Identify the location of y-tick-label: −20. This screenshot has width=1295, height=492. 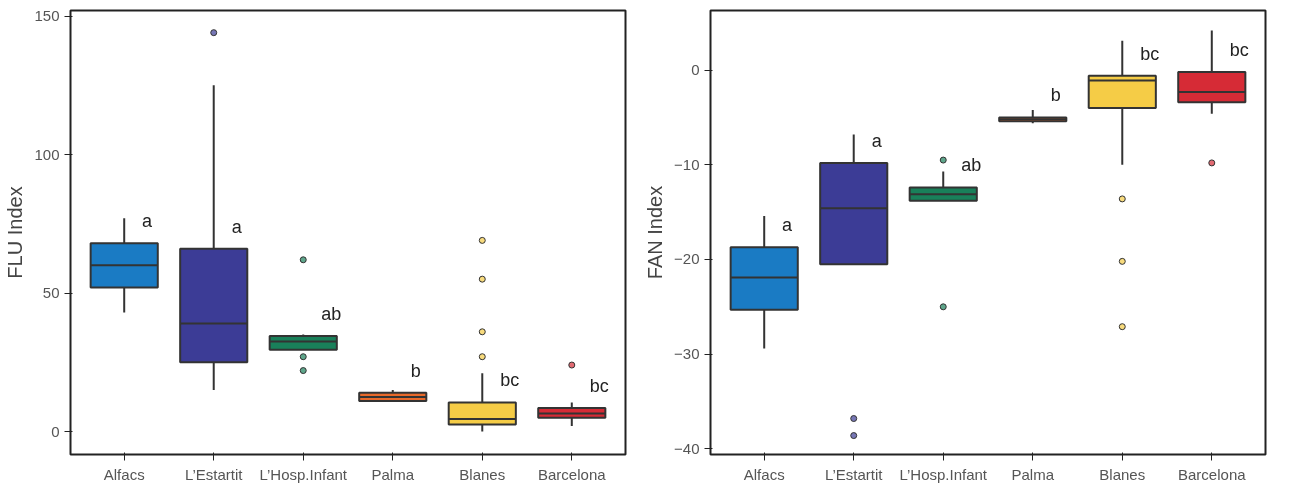
(687, 259).